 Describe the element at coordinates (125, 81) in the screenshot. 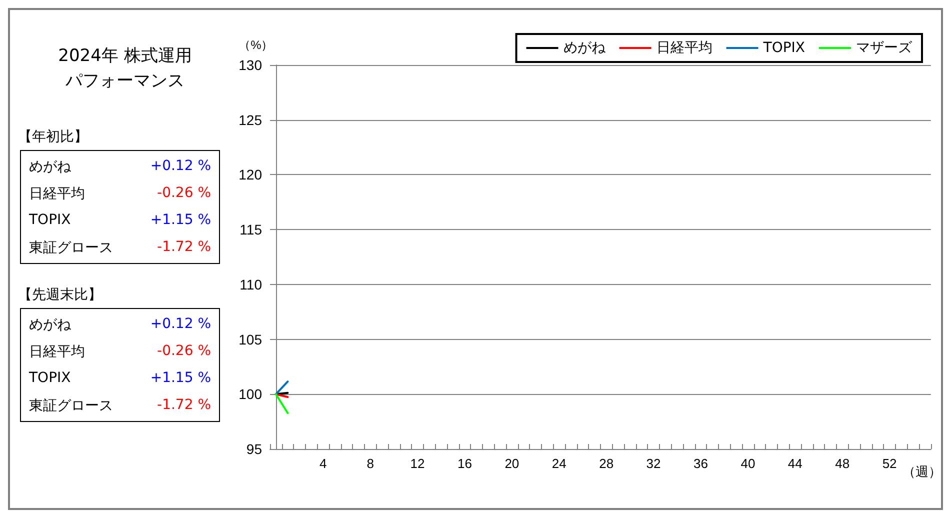

I see `text: パフォーマンス` at that location.